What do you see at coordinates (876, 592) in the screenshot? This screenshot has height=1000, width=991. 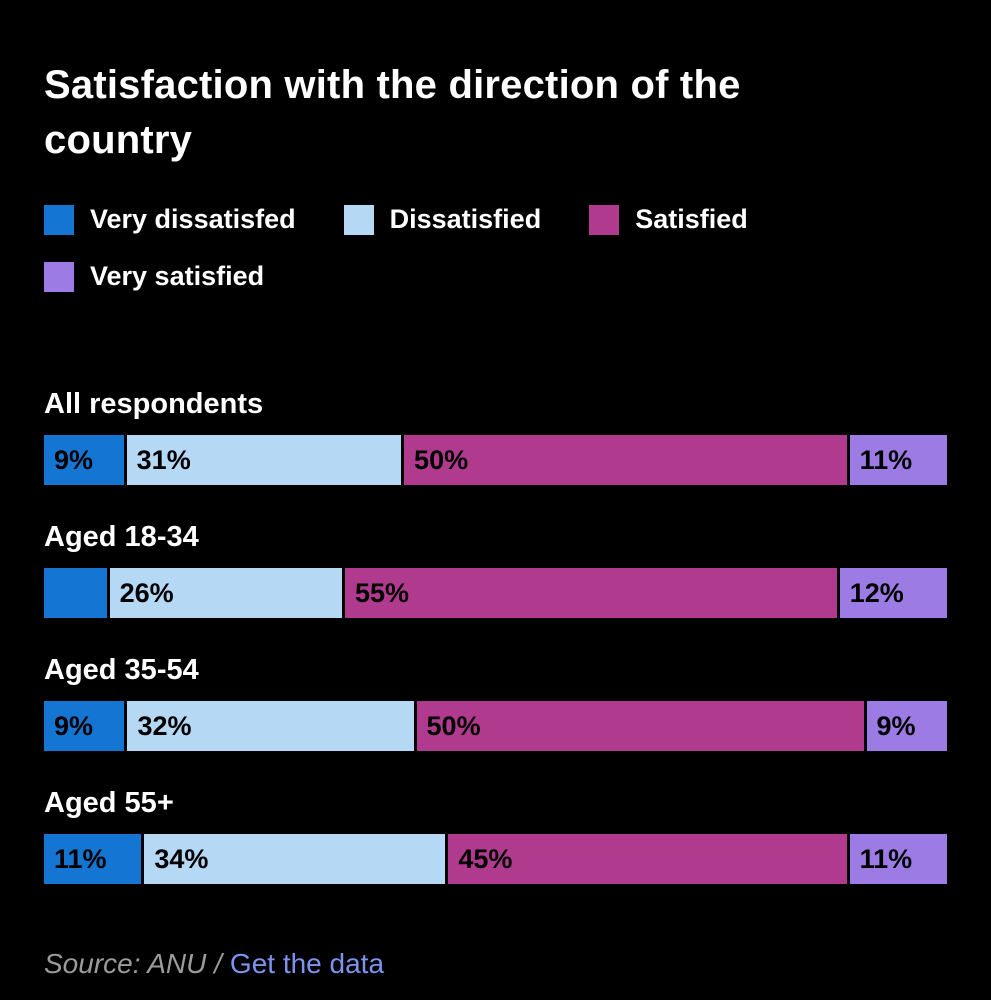 I see `value-label: 12%` at bounding box center [876, 592].